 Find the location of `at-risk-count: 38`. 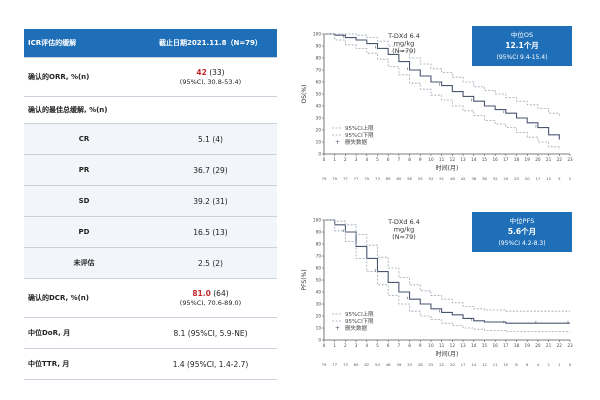

at-risk-count: 38 is located at coordinates (473, 178).